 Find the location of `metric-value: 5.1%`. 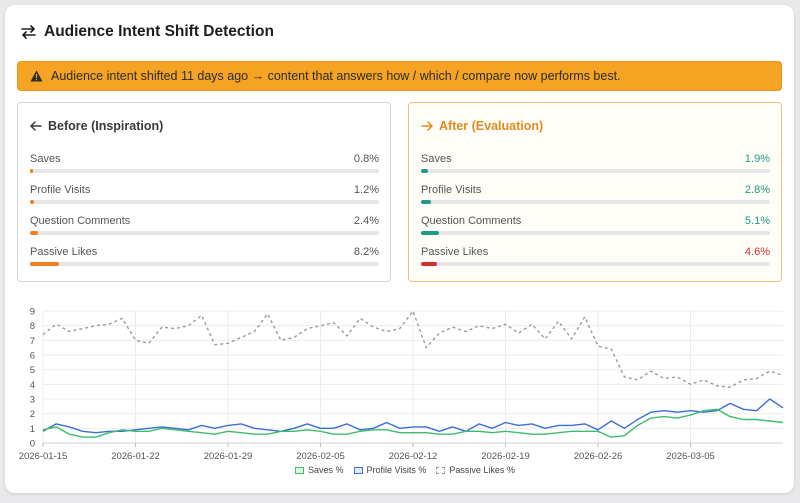

metric-value: 5.1% is located at coordinates (757, 221).